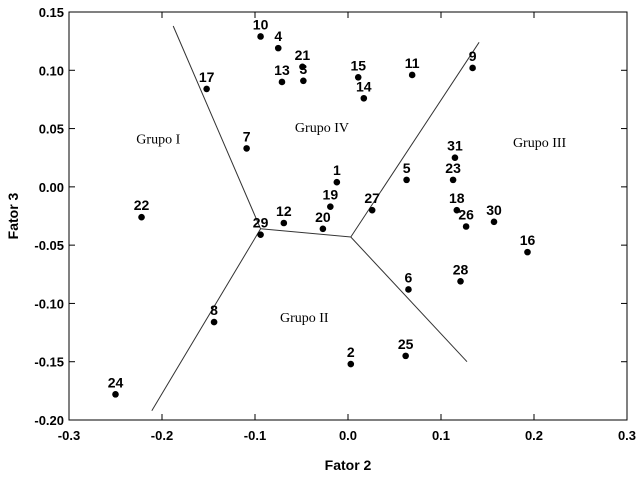 The width and height of the screenshot is (640, 480). Describe the element at coordinates (69, 435) in the screenshot. I see `x-tick-label: -0.3` at that location.